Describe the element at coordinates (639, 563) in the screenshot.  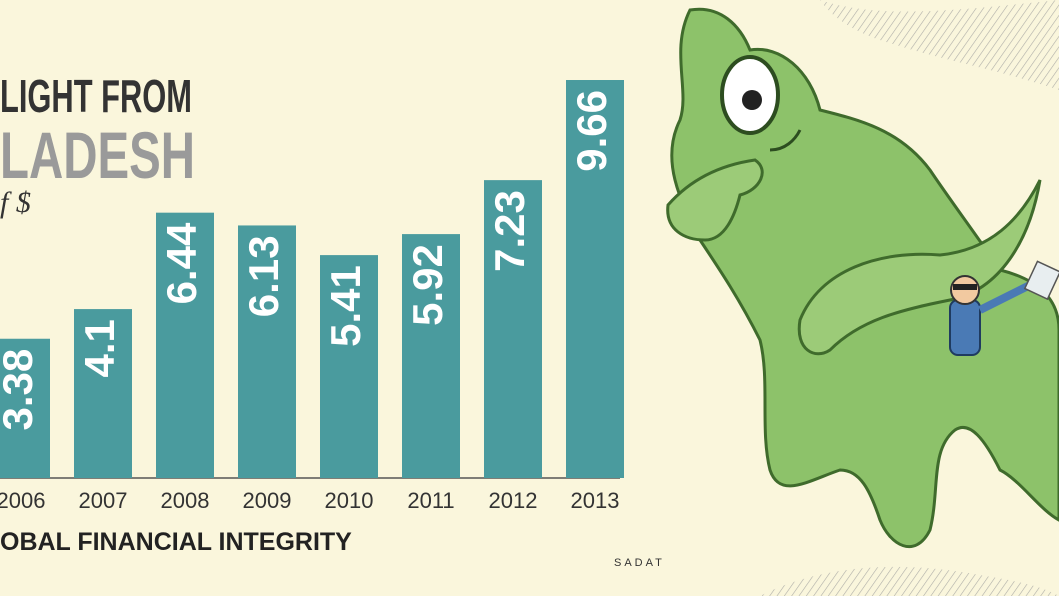
I see `signature: SADAT` at that location.